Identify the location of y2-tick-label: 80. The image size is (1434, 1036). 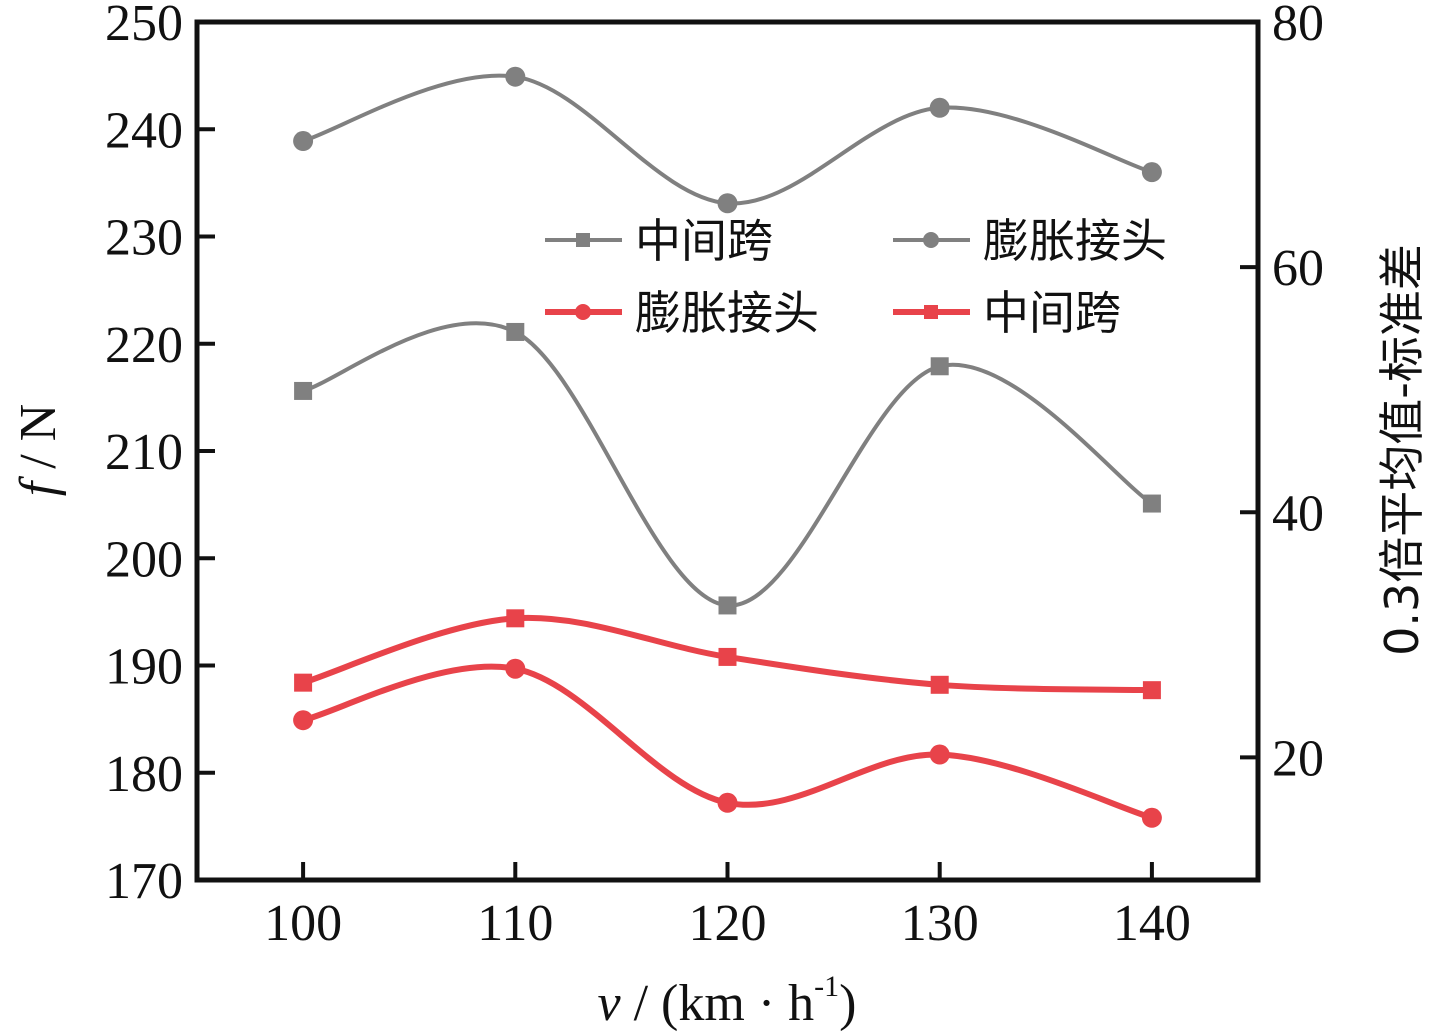
(1298, 26).